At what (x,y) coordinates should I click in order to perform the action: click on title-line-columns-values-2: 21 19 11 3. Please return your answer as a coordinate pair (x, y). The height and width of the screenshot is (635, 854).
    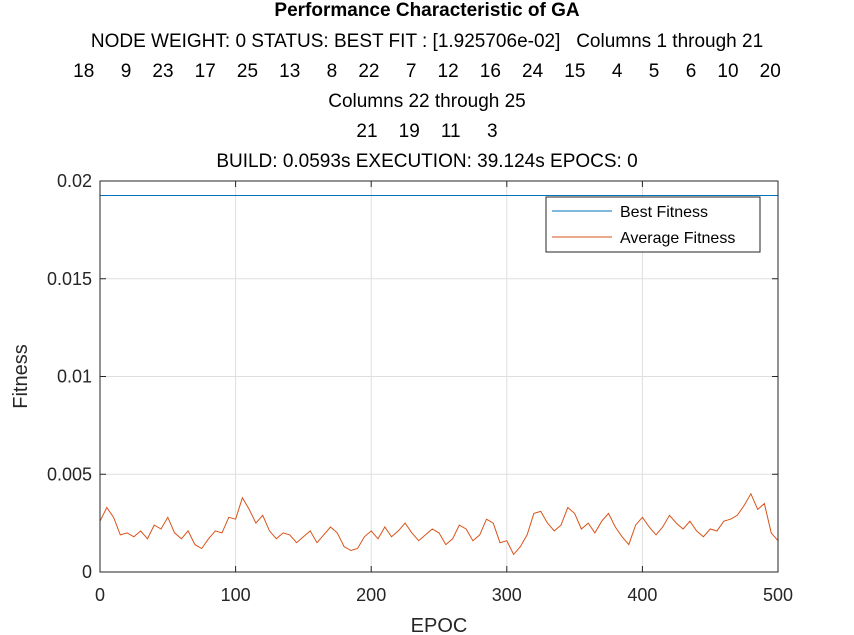
    Looking at the image, I should click on (427, 131).